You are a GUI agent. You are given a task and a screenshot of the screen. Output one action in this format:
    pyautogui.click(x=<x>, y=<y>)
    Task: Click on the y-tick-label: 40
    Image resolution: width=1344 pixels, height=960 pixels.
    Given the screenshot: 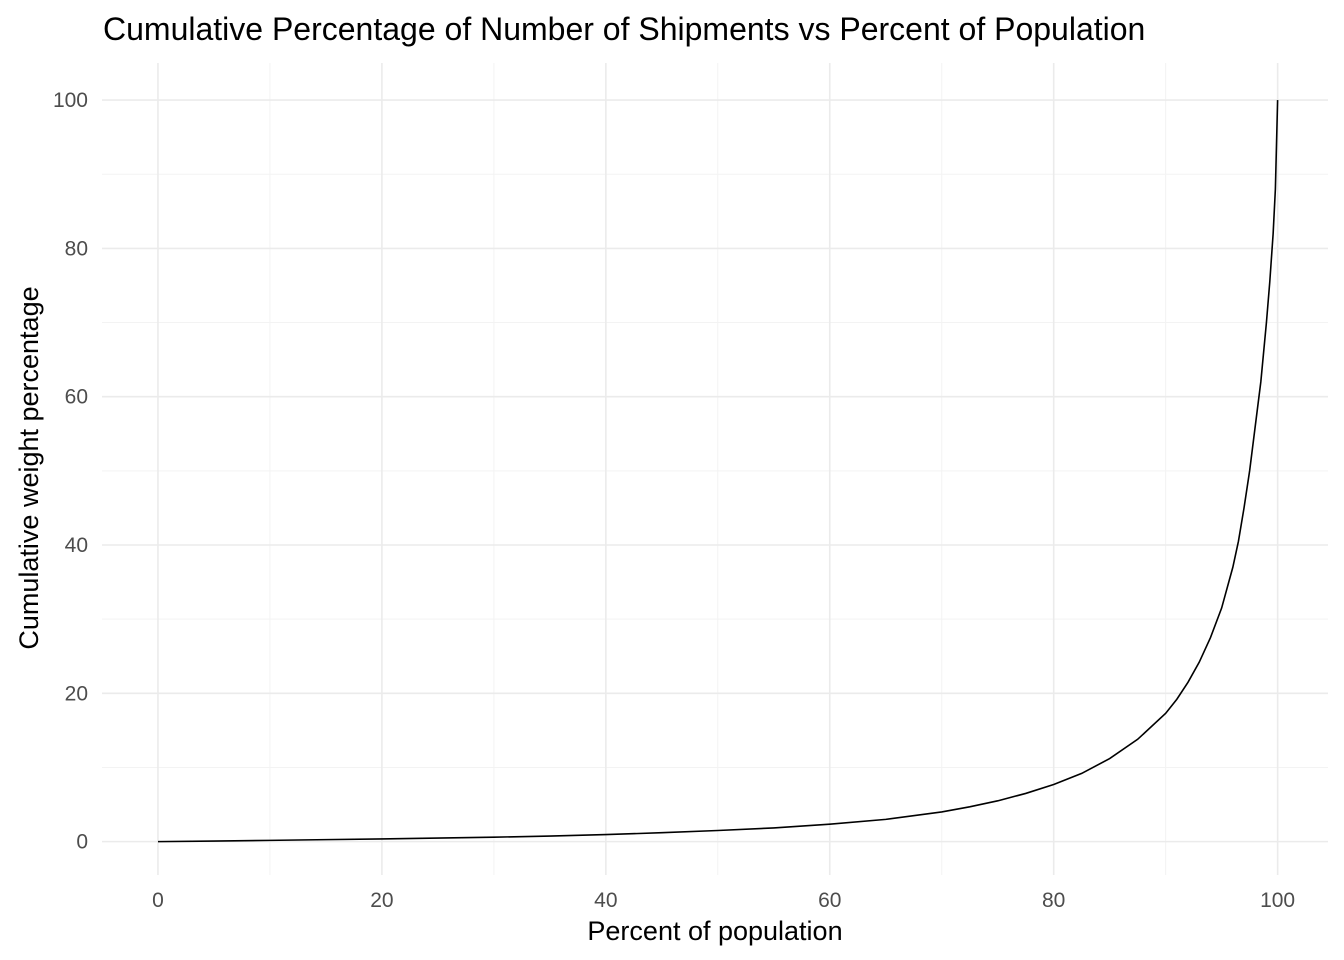 What is the action you would take?
    pyautogui.click(x=76, y=545)
    